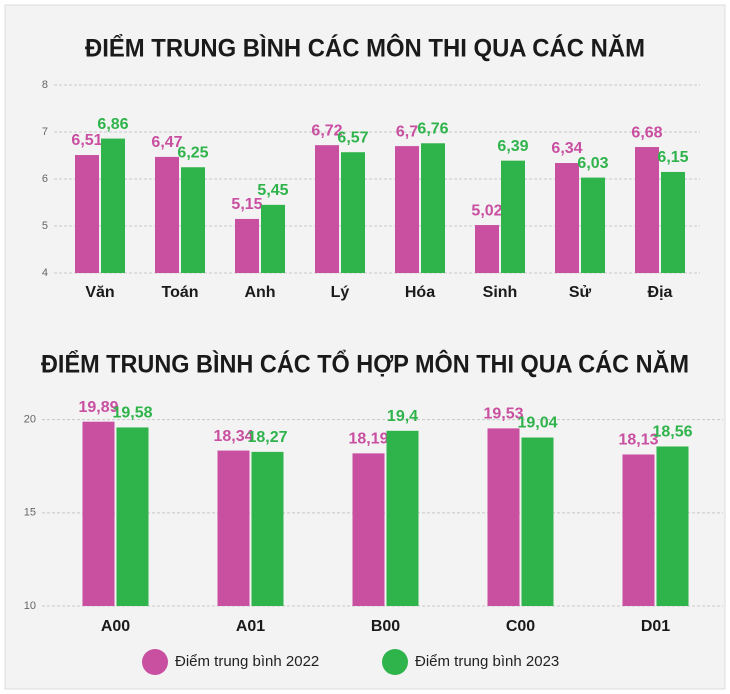 Image resolution: width=730 pixels, height=694 pixels. What do you see at coordinates (166, 142) in the screenshot?
I see `value-label: 6,47` at bounding box center [166, 142].